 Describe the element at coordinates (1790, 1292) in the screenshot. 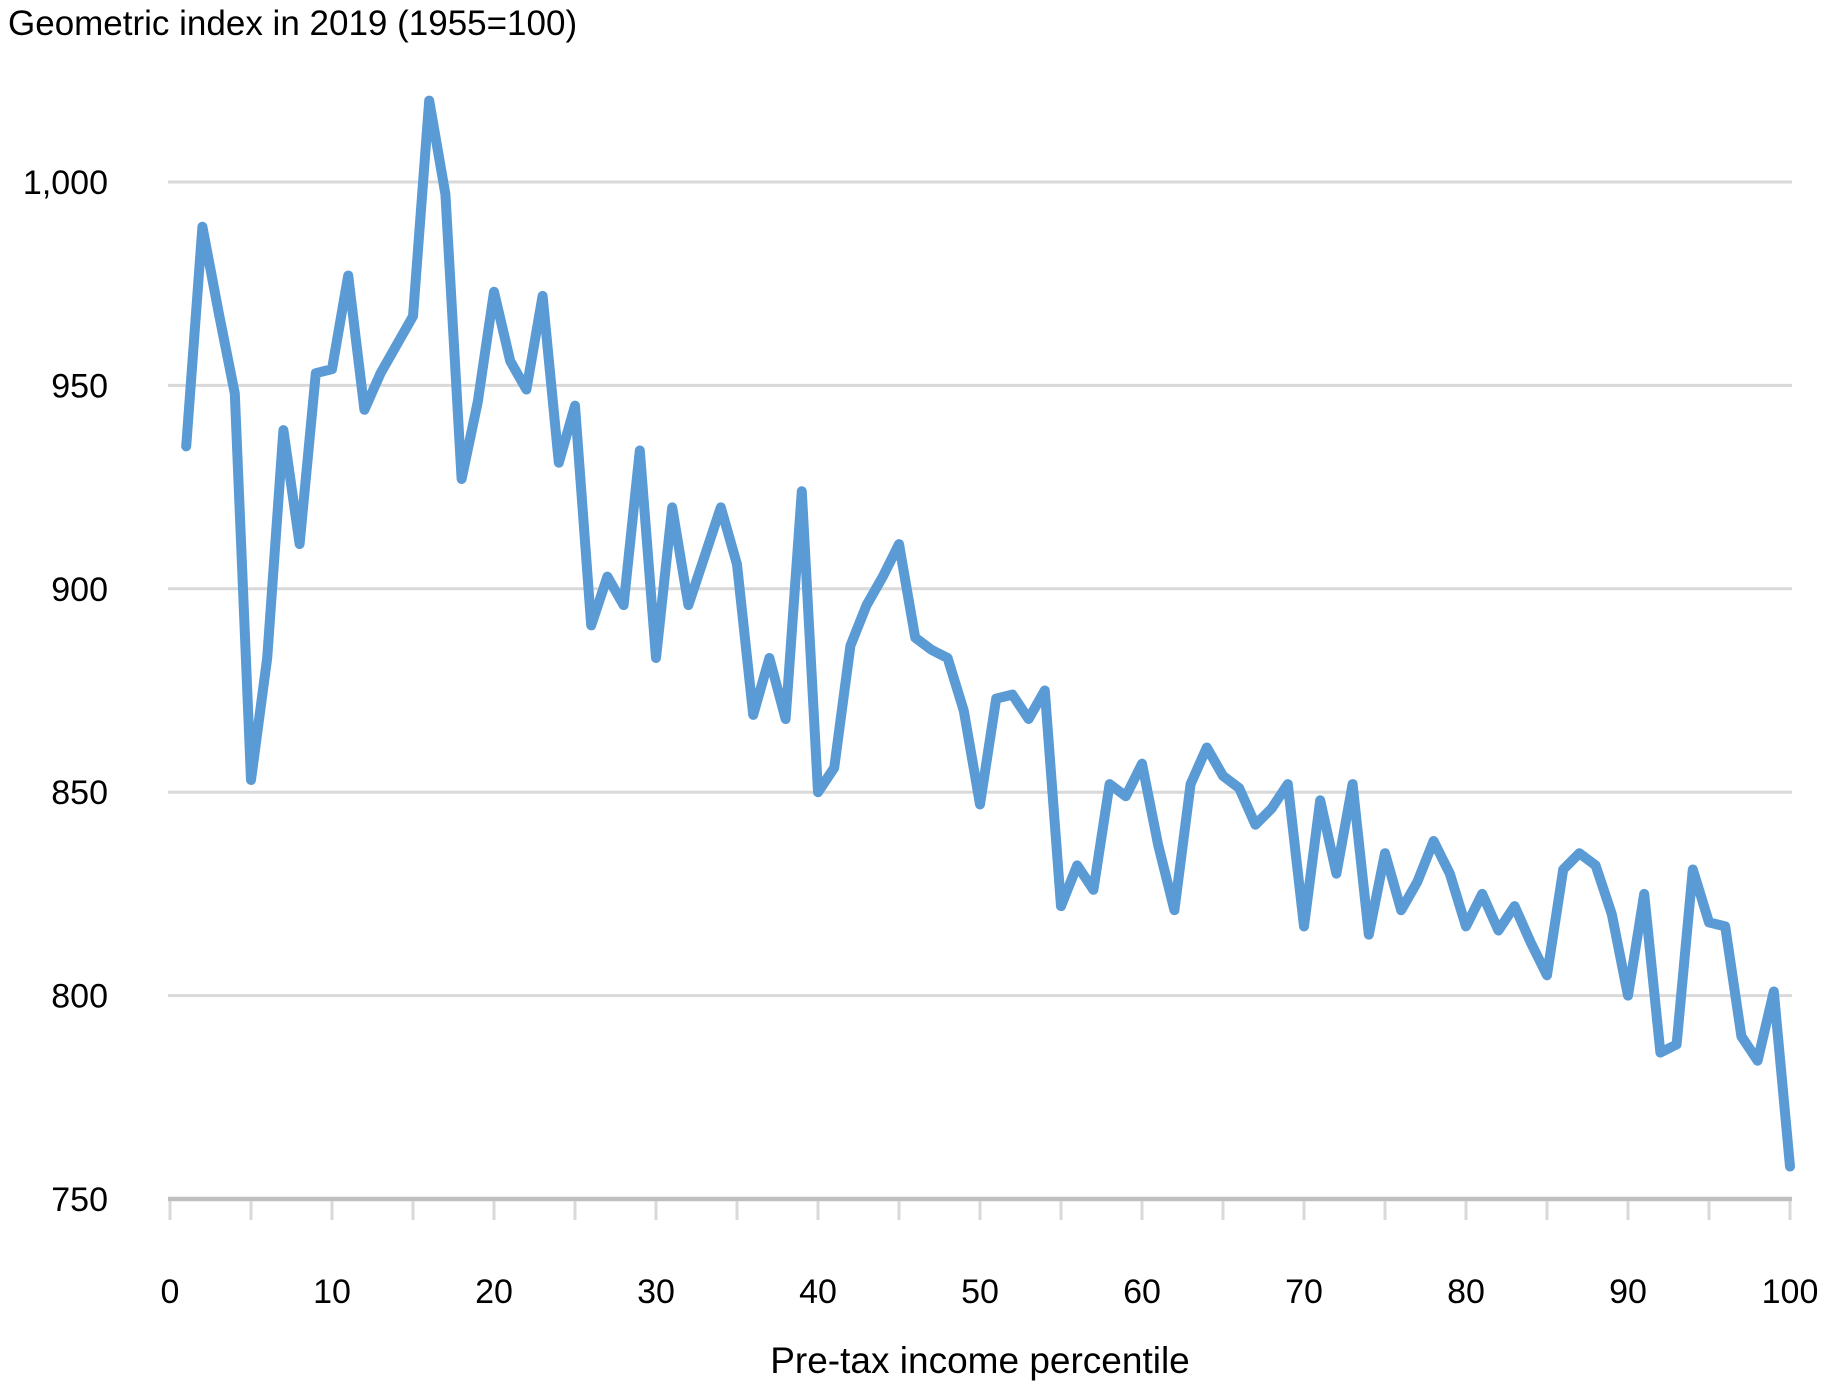

I see `x-tick-label: 100` at that location.